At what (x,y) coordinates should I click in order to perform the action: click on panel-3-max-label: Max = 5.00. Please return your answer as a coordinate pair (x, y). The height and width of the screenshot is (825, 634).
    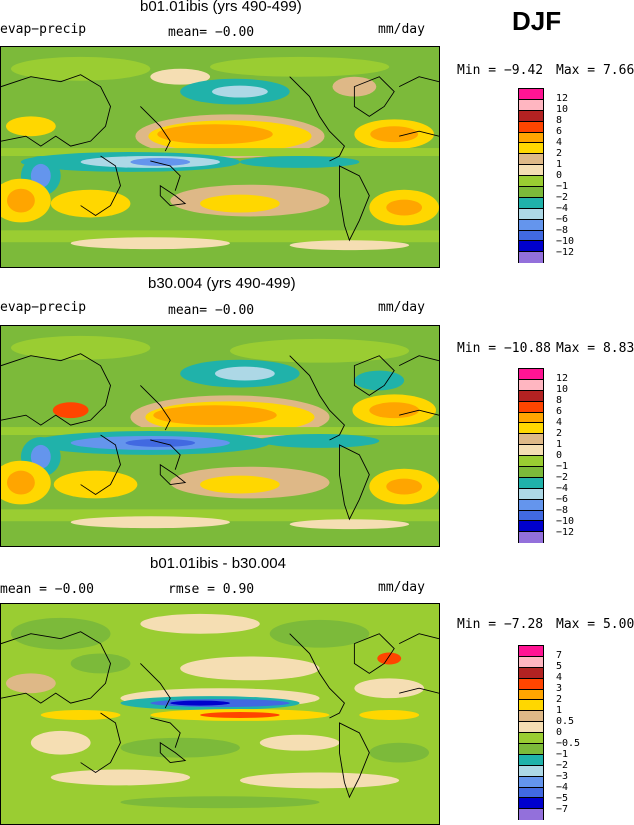
    Looking at the image, I should click on (595, 624).